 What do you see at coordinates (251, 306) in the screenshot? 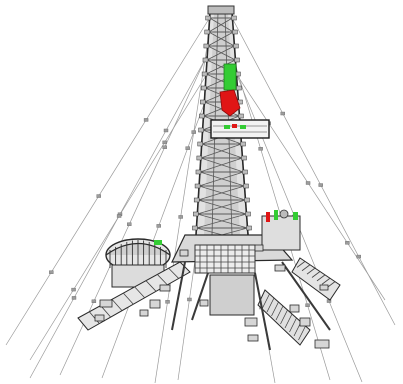
I see `substructure-legs` at bounding box center [251, 306].